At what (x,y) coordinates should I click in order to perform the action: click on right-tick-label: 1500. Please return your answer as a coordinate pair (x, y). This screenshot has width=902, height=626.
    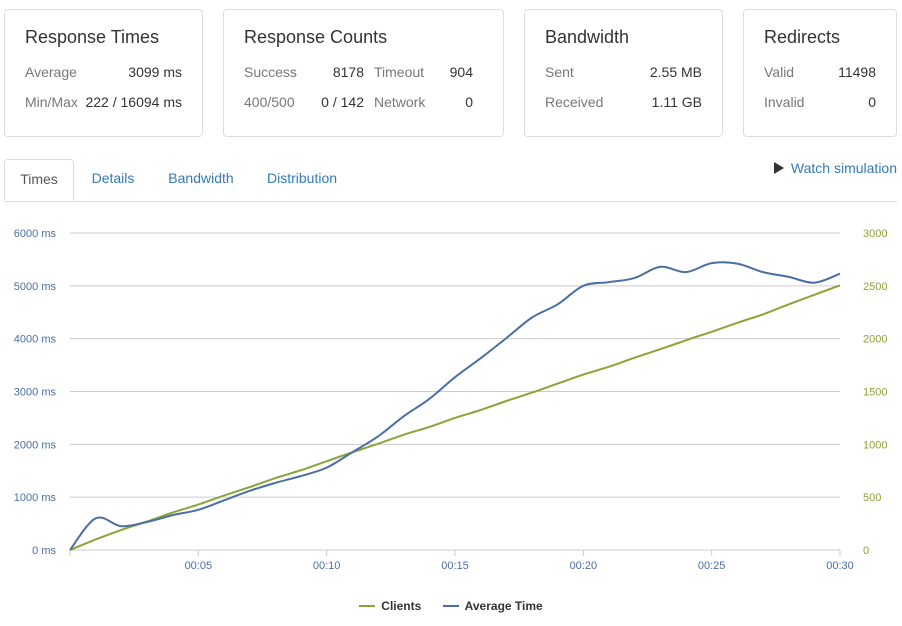
    Looking at the image, I should click on (875, 393).